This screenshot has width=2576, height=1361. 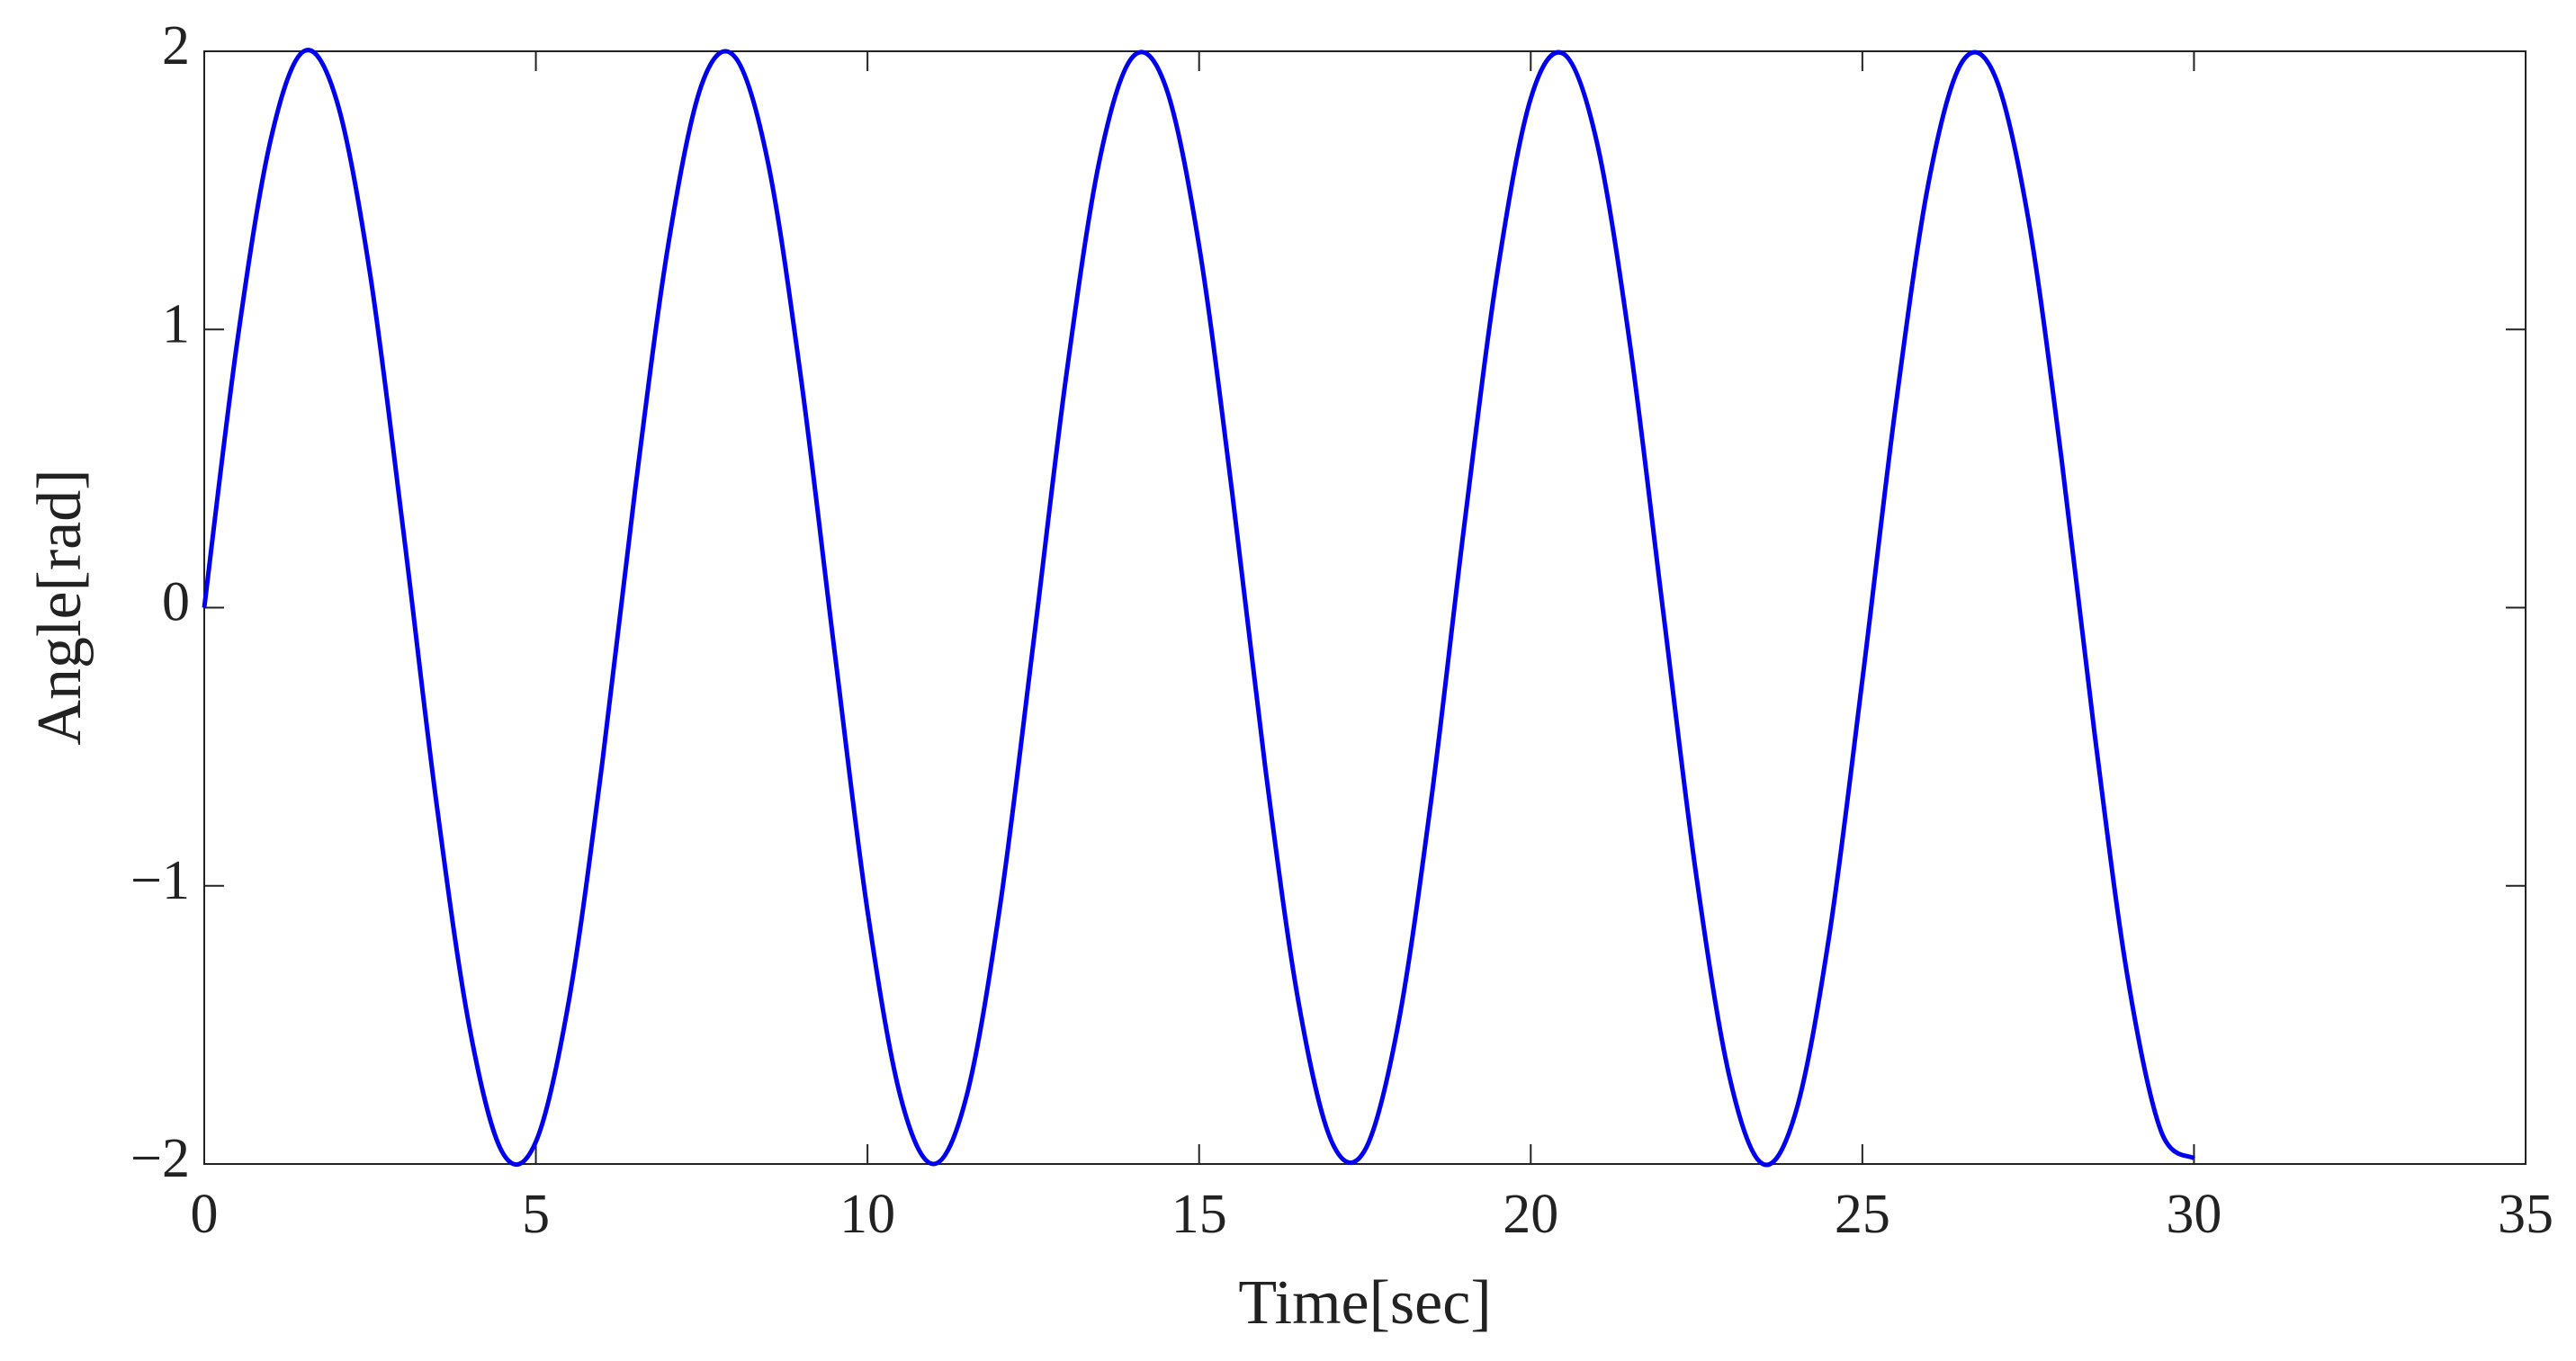 What do you see at coordinates (160, 1158) in the screenshot?
I see `y-tick-label: −2` at bounding box center [160, 1158].